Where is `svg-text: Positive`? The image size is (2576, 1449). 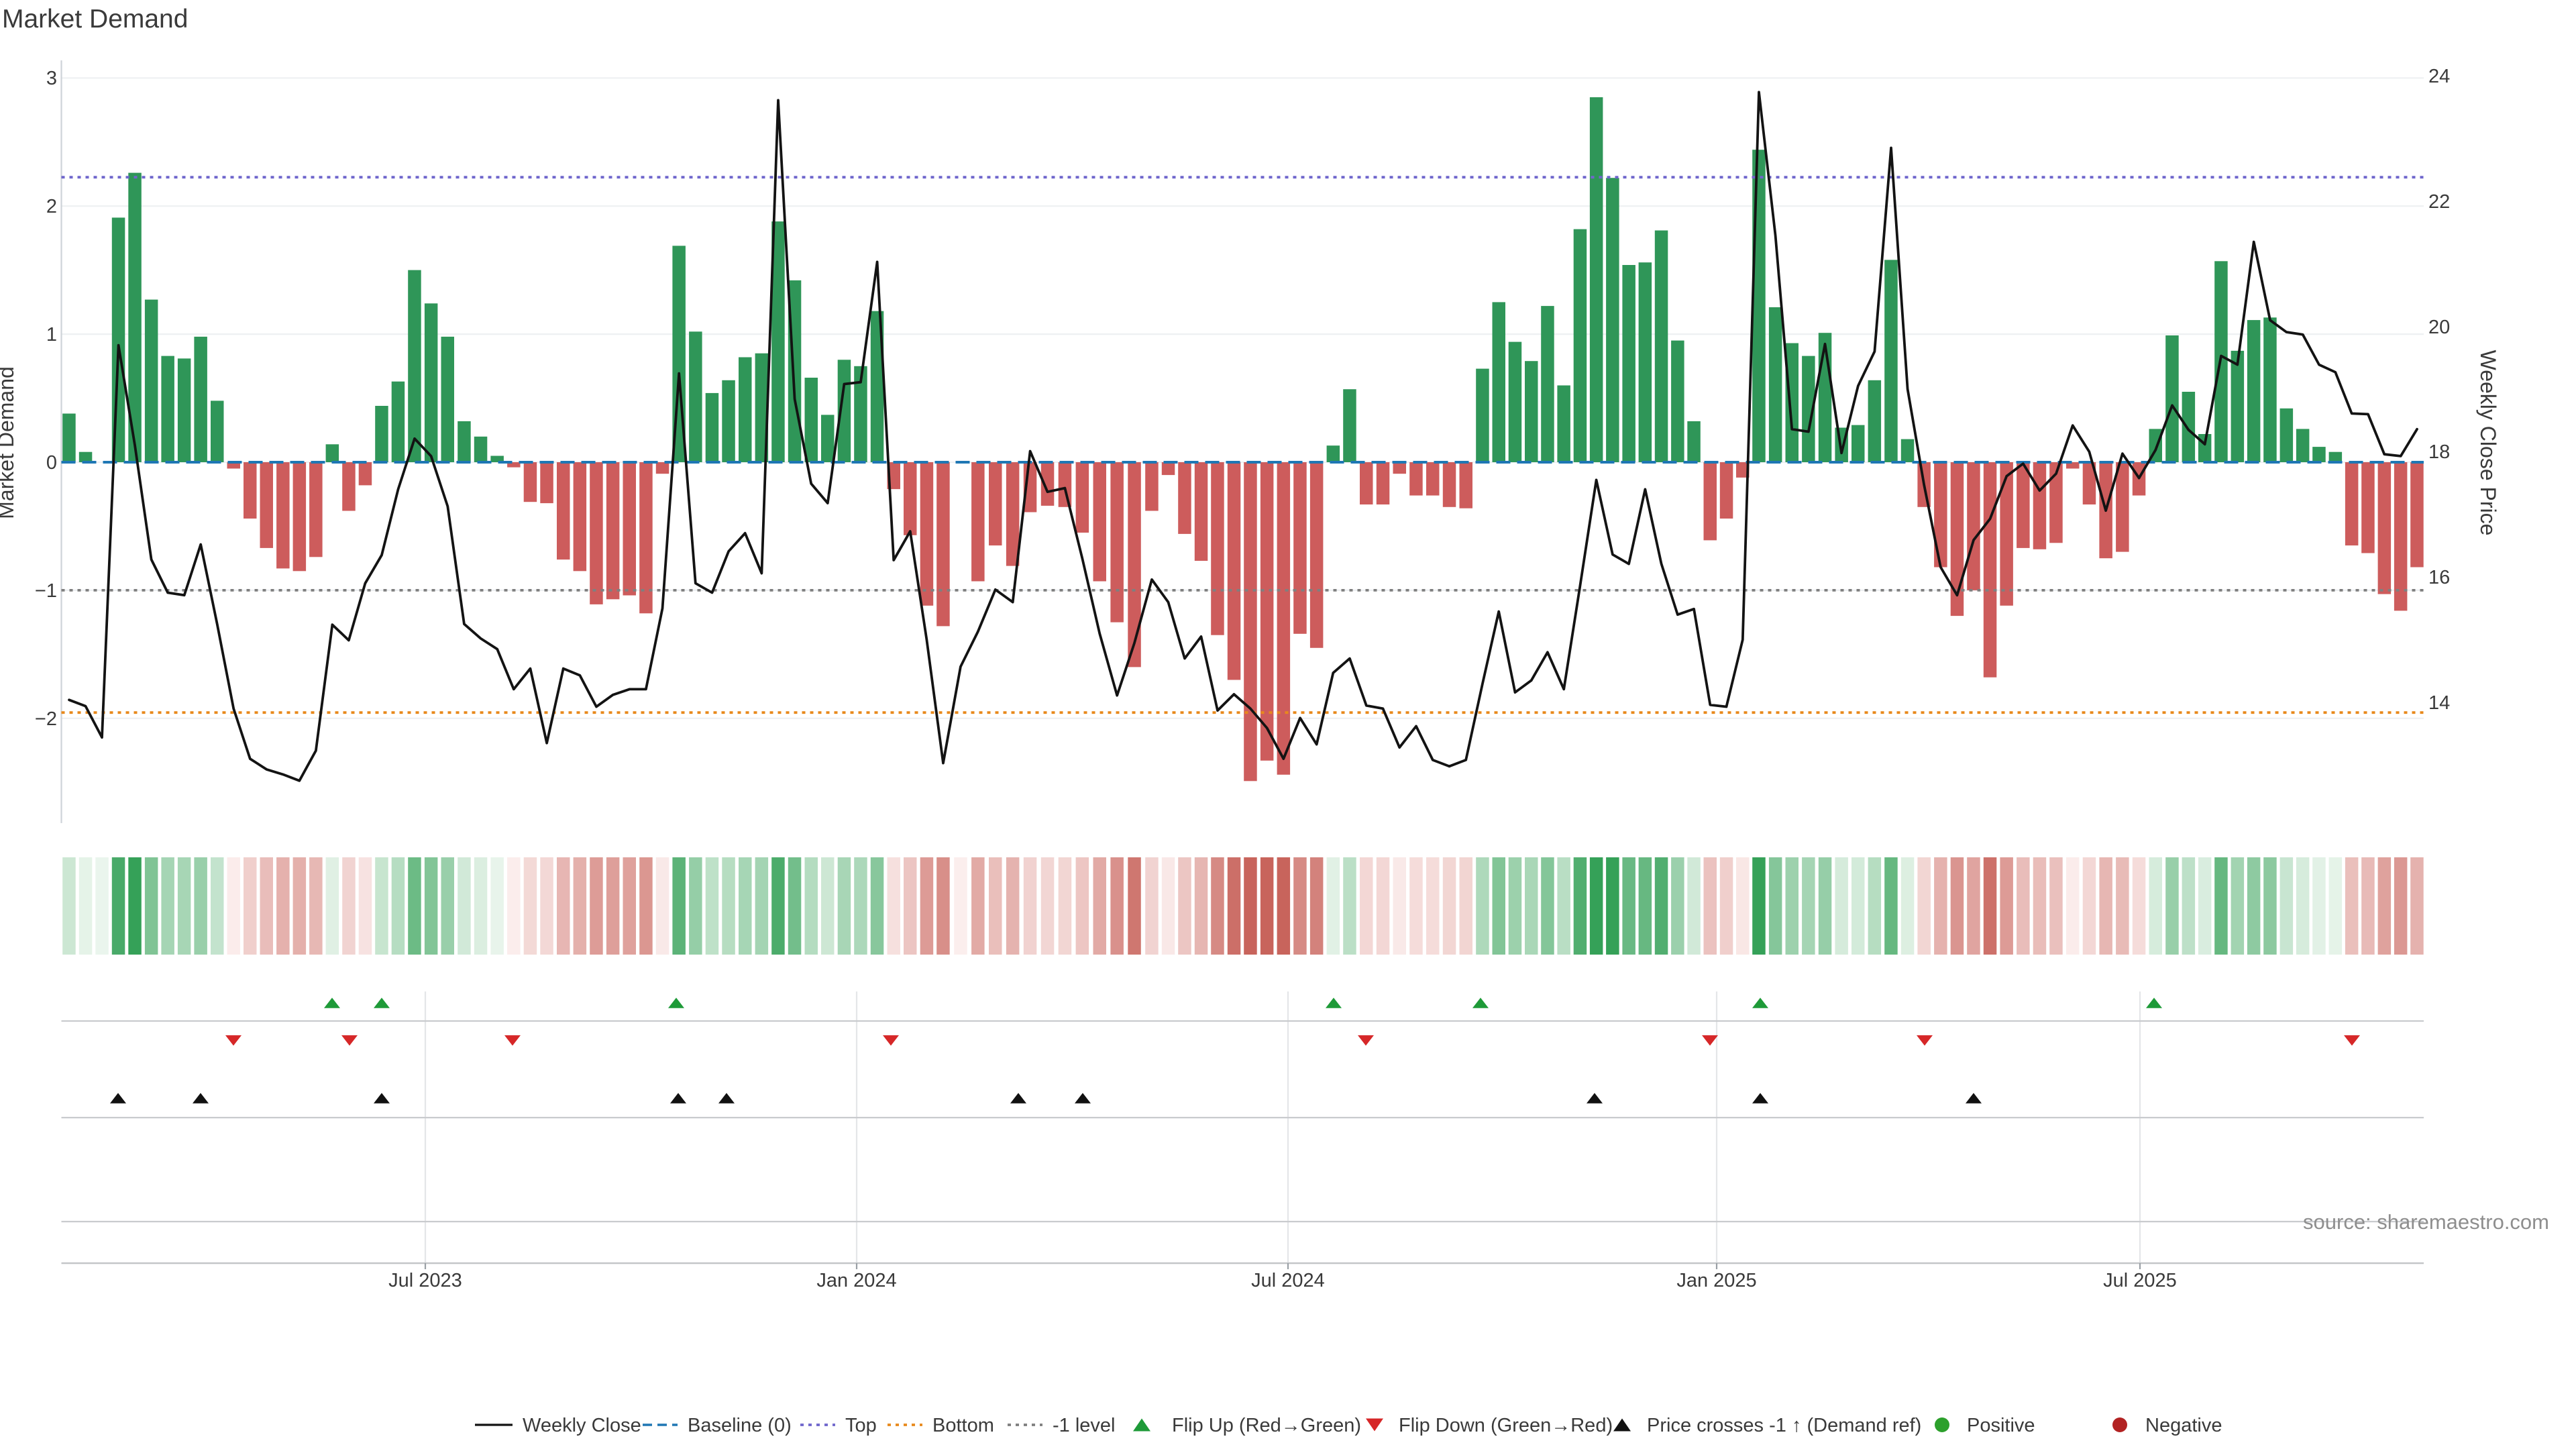 svg-text: Positive is located at coordinates (2001, 1425).